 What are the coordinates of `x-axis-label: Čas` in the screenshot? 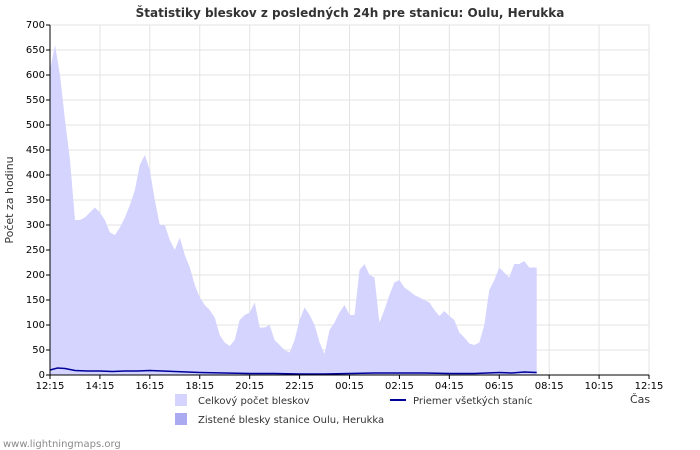 It's located at (640, 399).